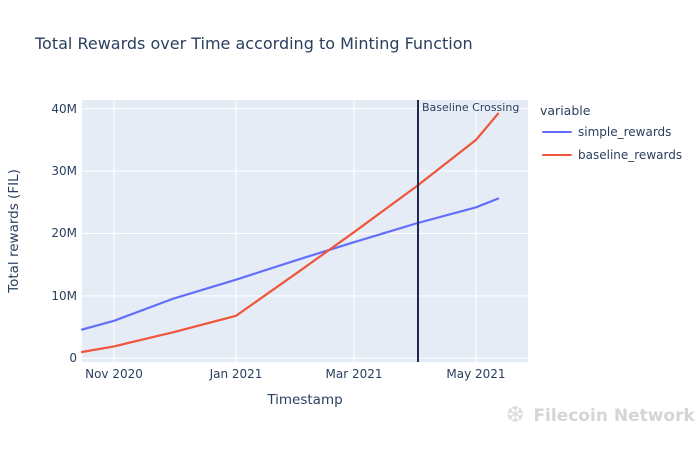  What do you see at coordinates (64, 233) in the screenshot?
I see `y-tick-label: 20M` at bounding box center [64, 233].